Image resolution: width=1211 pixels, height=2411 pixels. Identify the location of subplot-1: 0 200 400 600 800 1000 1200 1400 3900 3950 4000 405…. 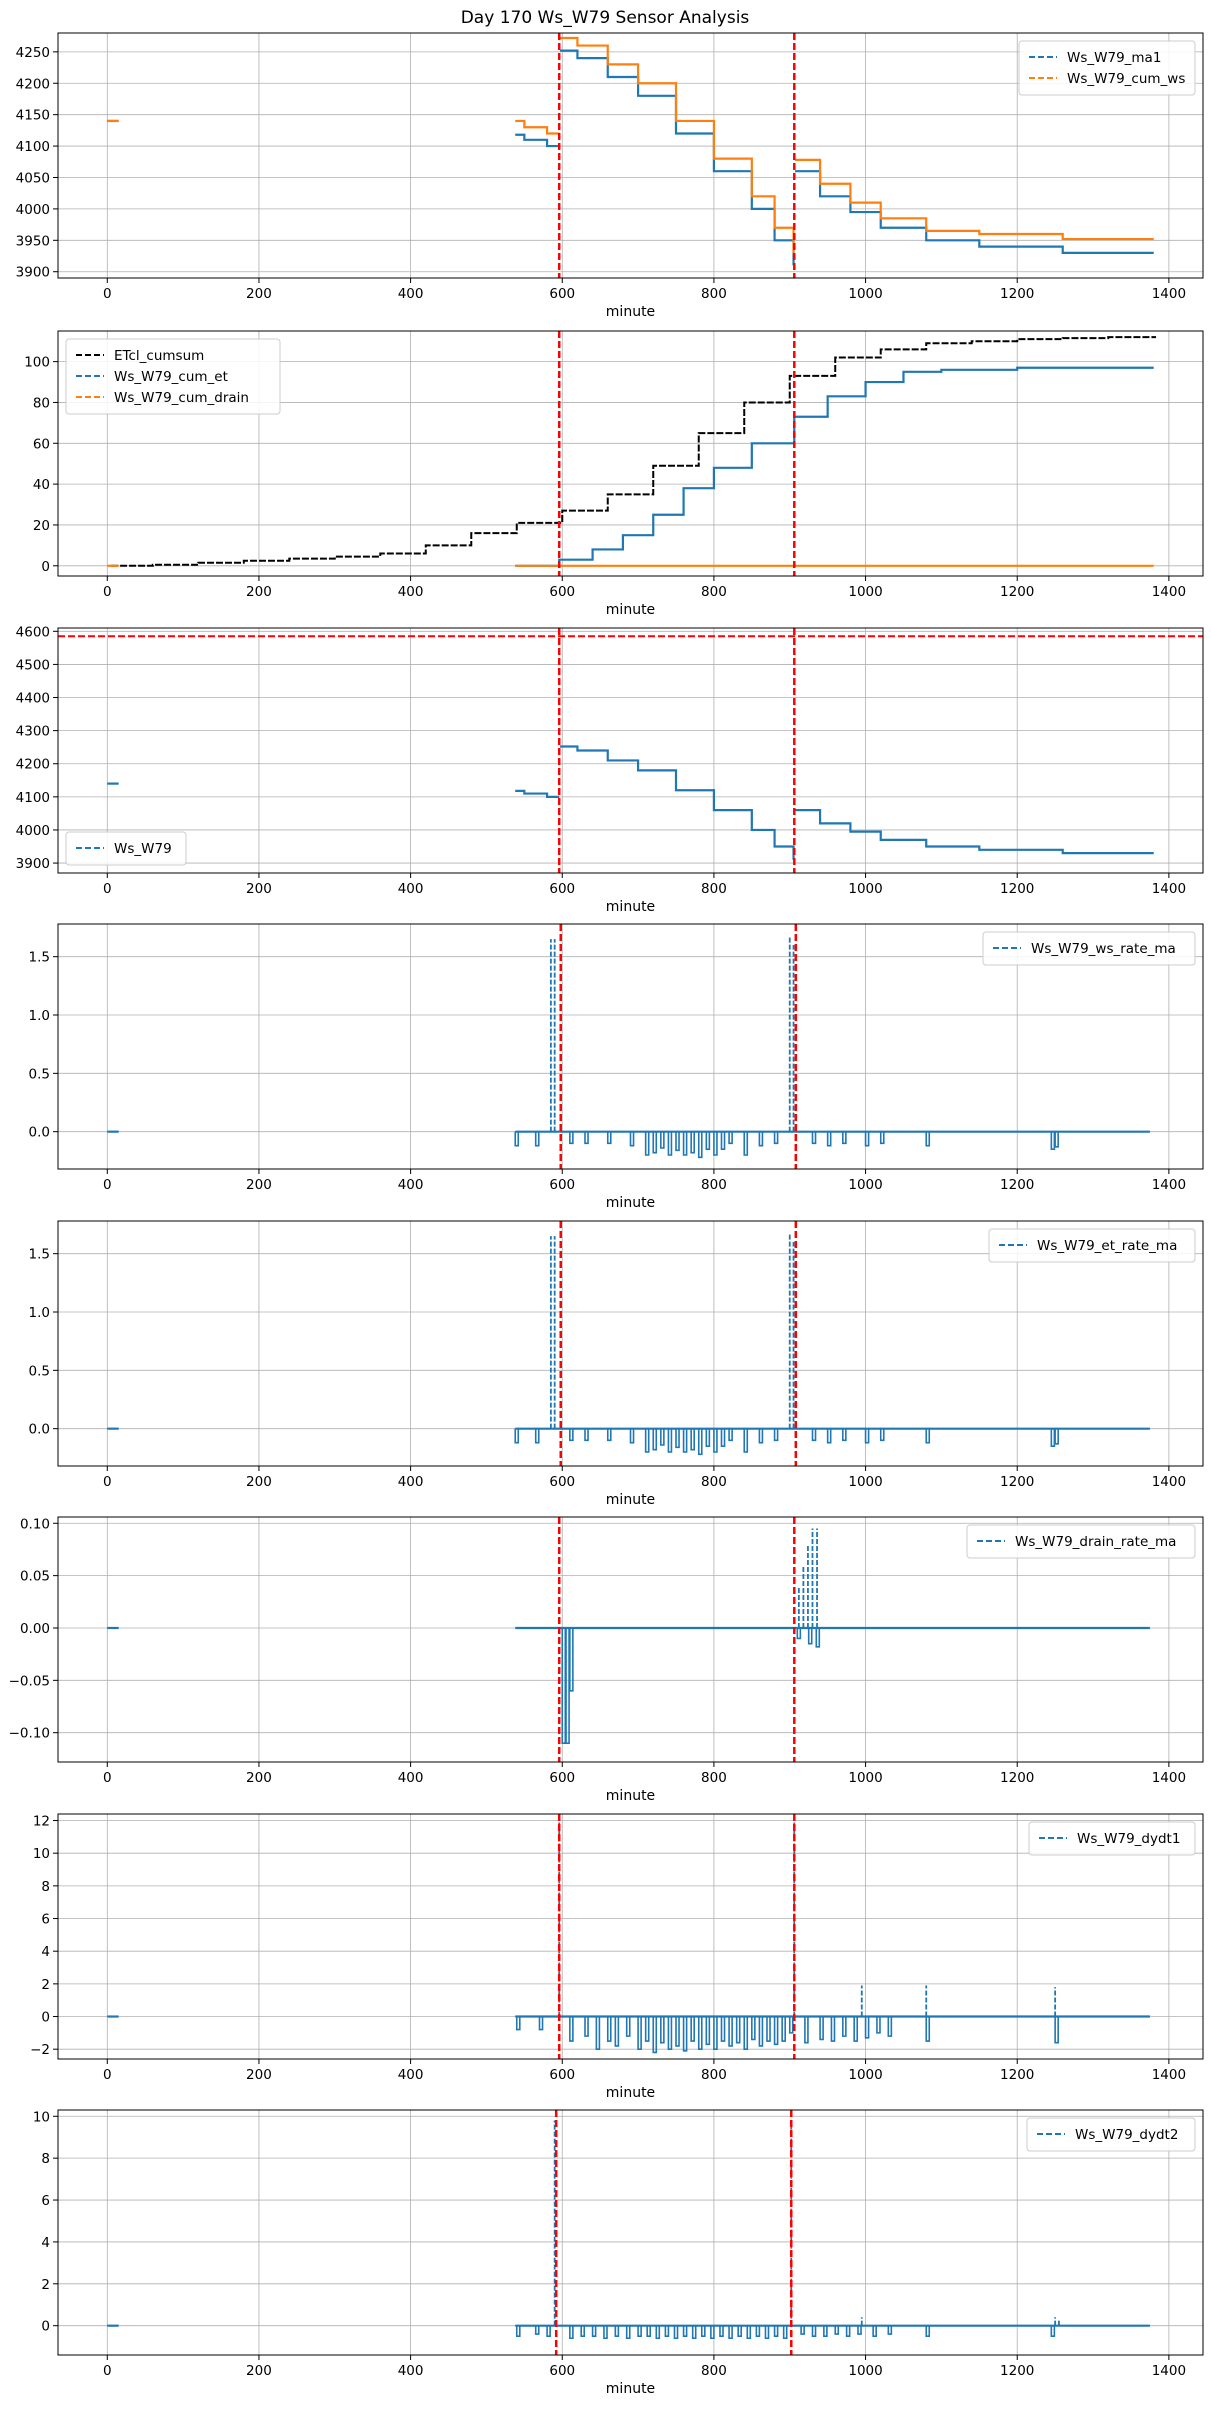
(610, 176).